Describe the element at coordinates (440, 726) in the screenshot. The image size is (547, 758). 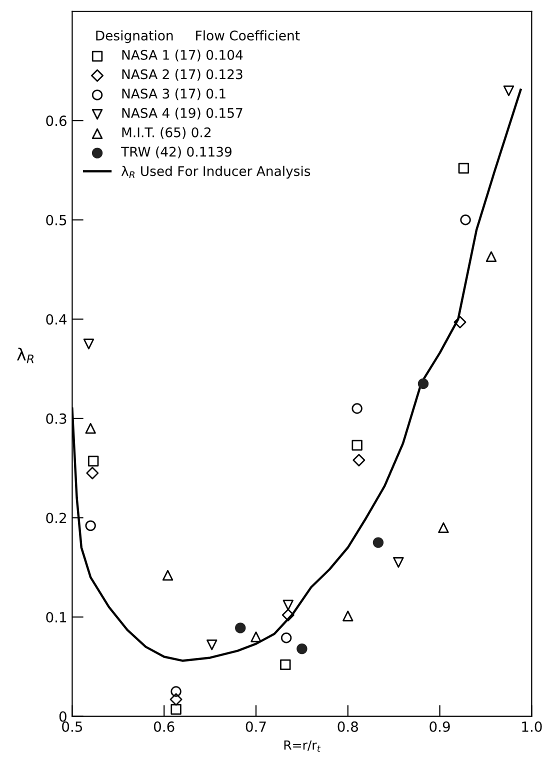
I see `x-tick-label: 0.9` at that location.